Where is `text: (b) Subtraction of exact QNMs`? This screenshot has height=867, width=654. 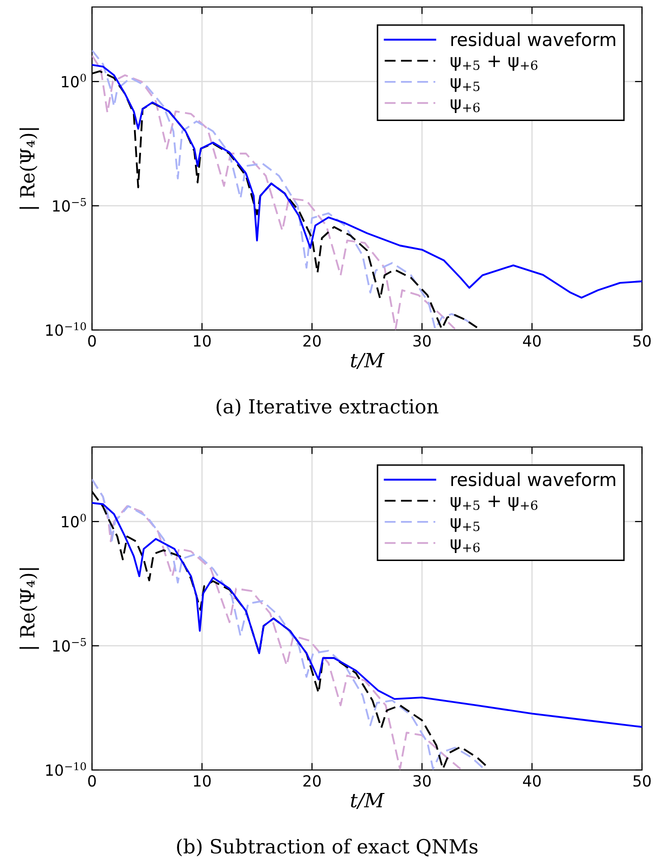
text: (b) Subtraction of exact QNMs is located at coordinates (327, 847).